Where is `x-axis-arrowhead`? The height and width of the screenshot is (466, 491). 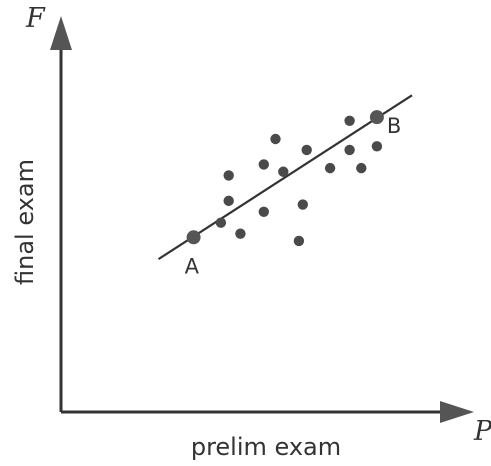 x-axis-arrowhead is located at coordinates (457, 412).